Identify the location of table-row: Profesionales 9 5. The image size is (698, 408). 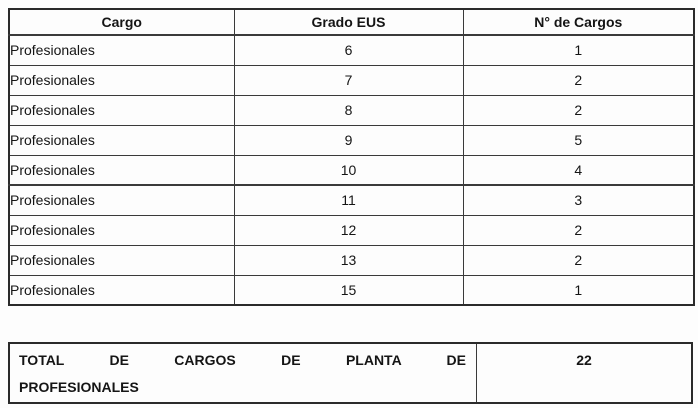
(351, 140).